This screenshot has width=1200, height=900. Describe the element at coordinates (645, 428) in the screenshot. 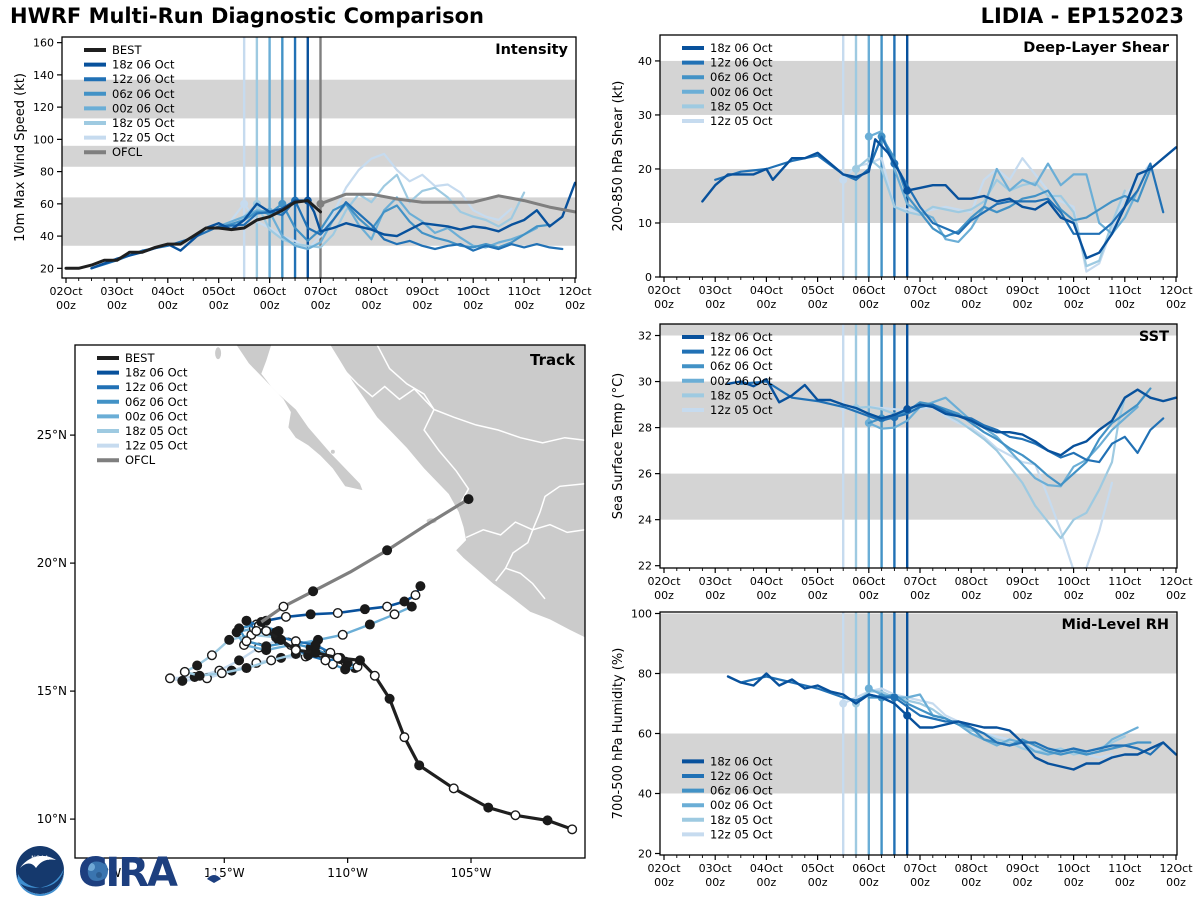

I see `y-tick-label: 28` at that location.